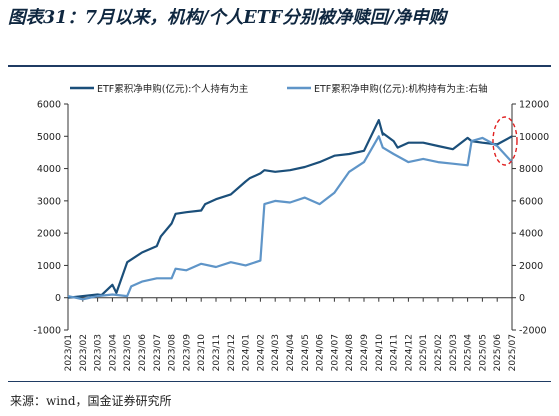 This screenshot has width=559, height=416. Describe the element at coordinates (306, 352) in the screenshot. I see `x-tick-label: 2024/05` at that location.